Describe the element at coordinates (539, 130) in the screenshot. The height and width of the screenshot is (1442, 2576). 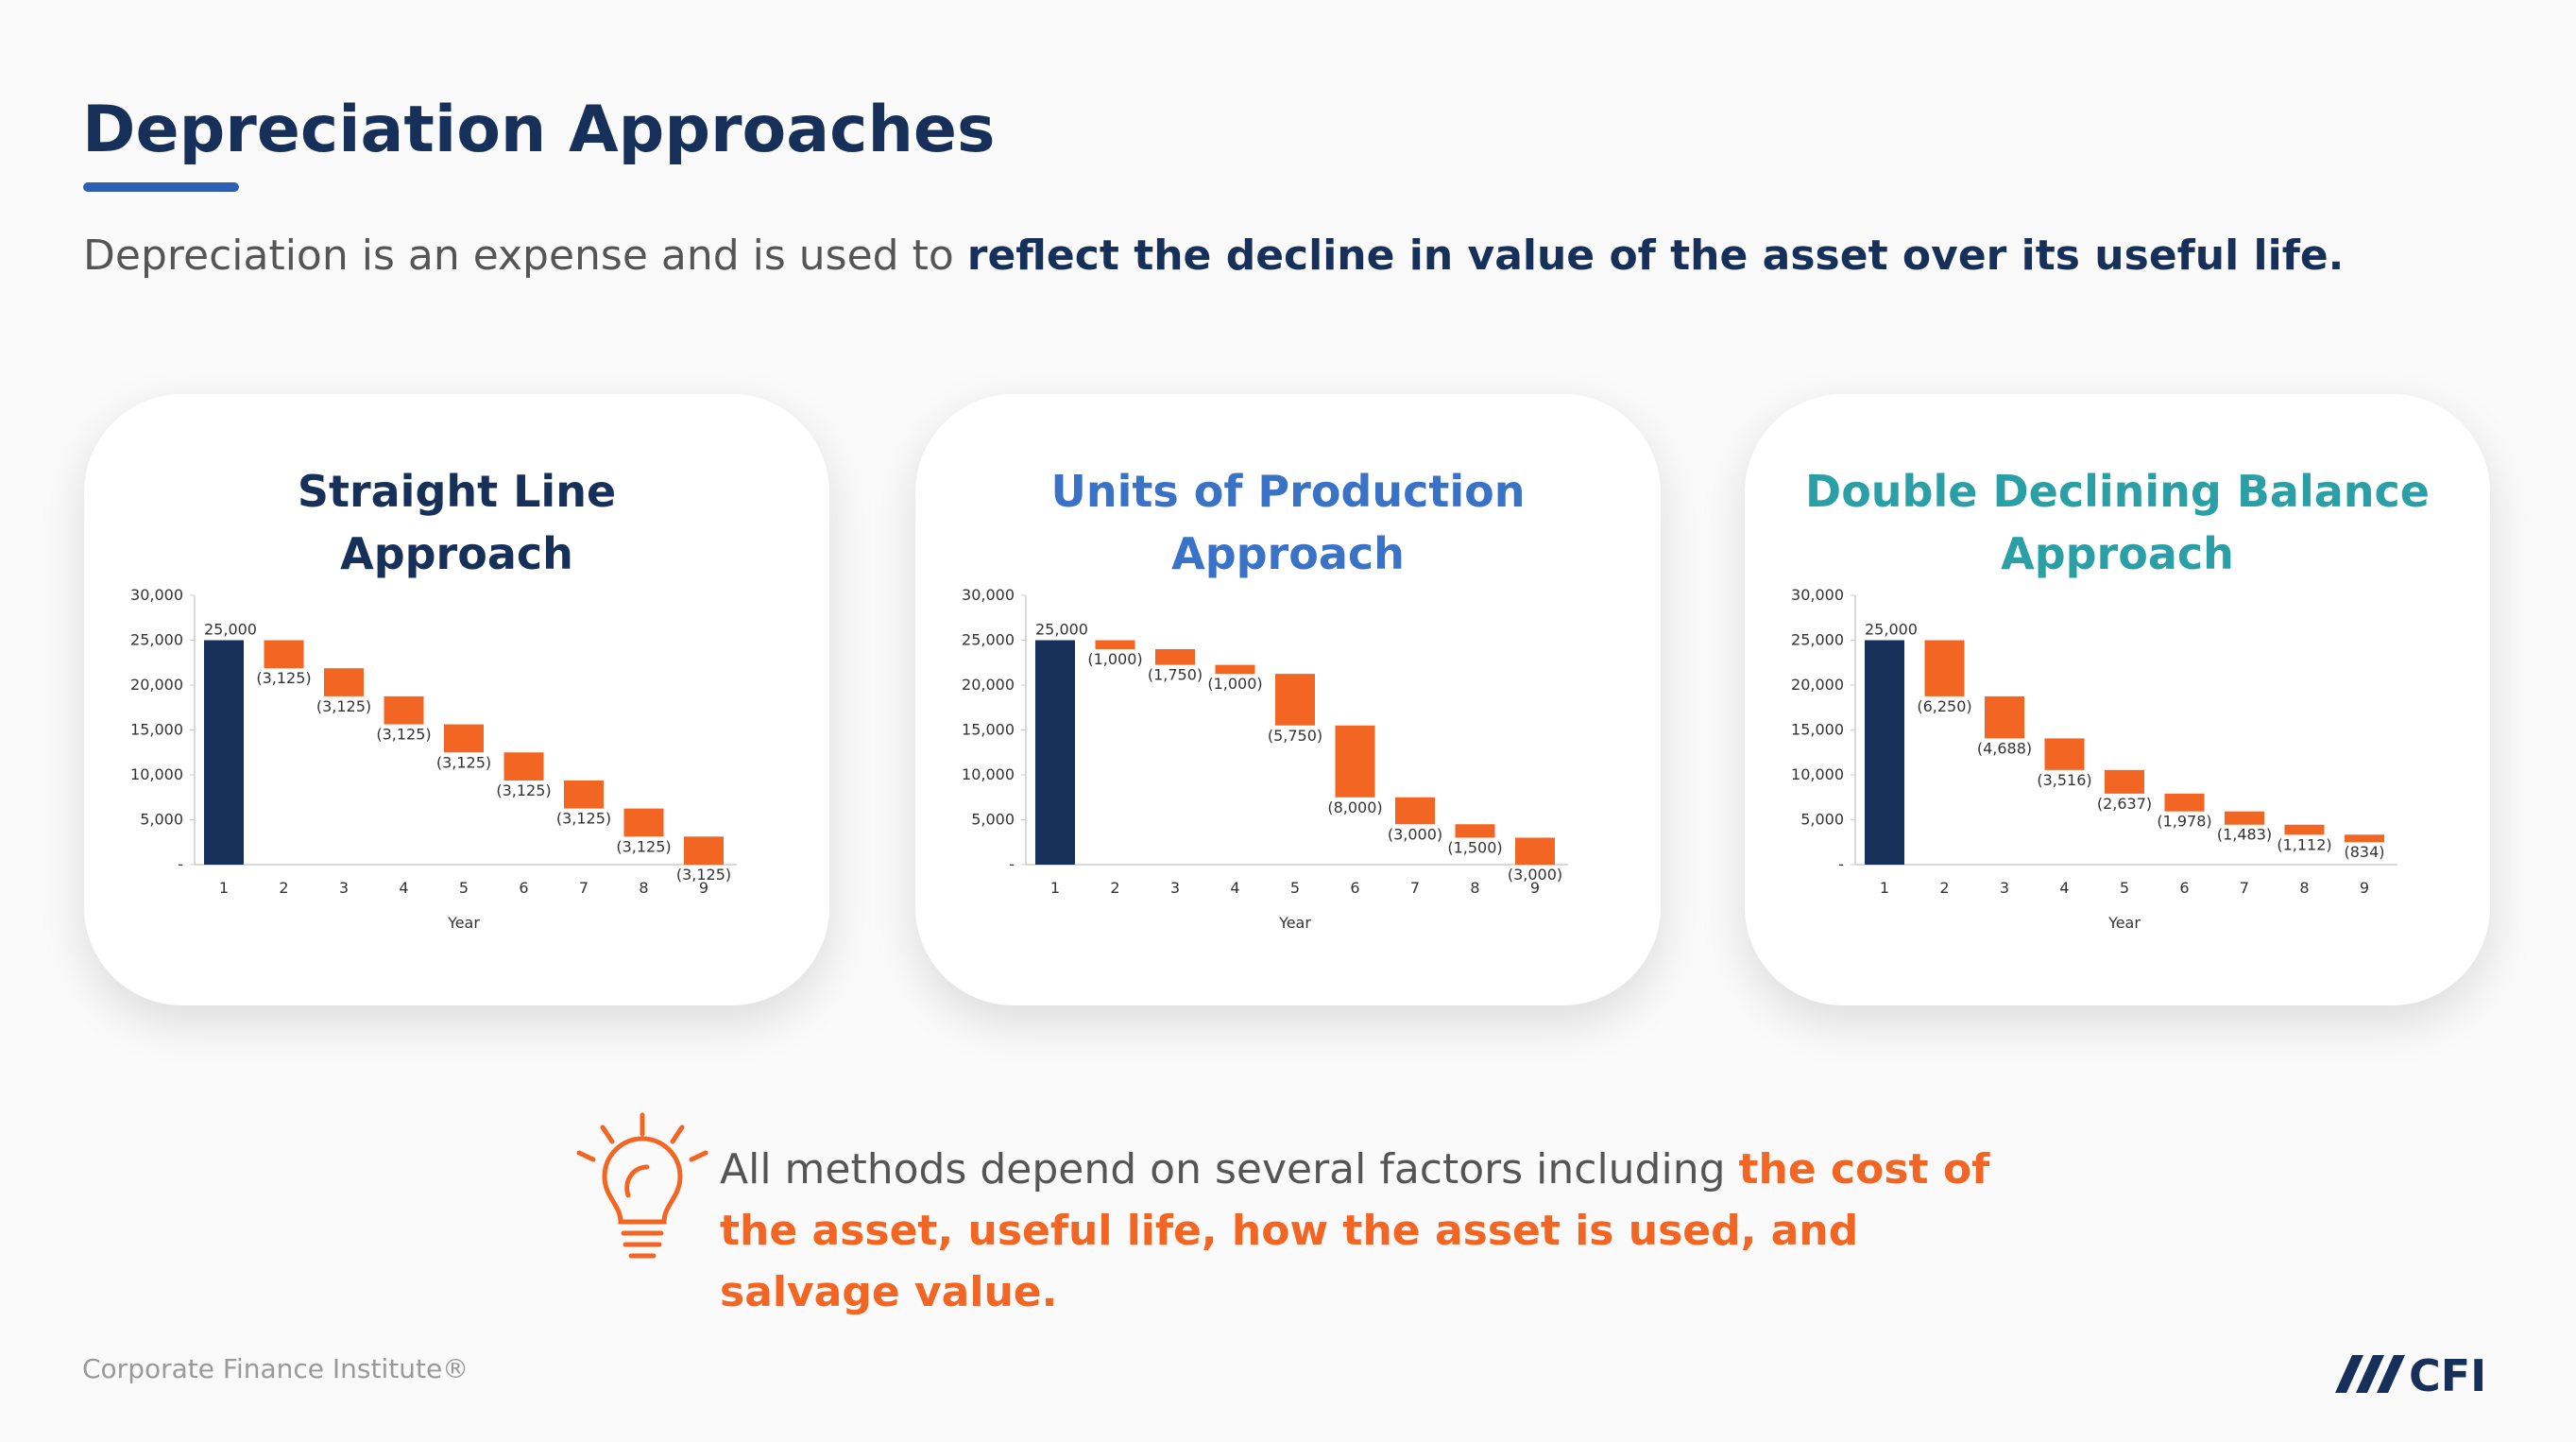
I see `slide-title: Depreciation Approaches` at that location.